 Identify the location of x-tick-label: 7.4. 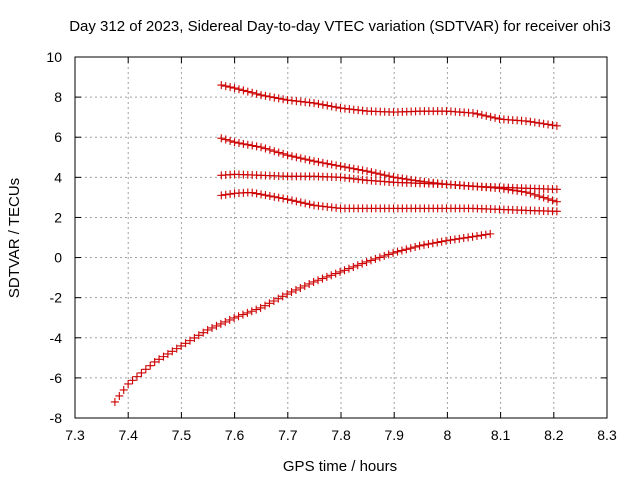
(128, 435).